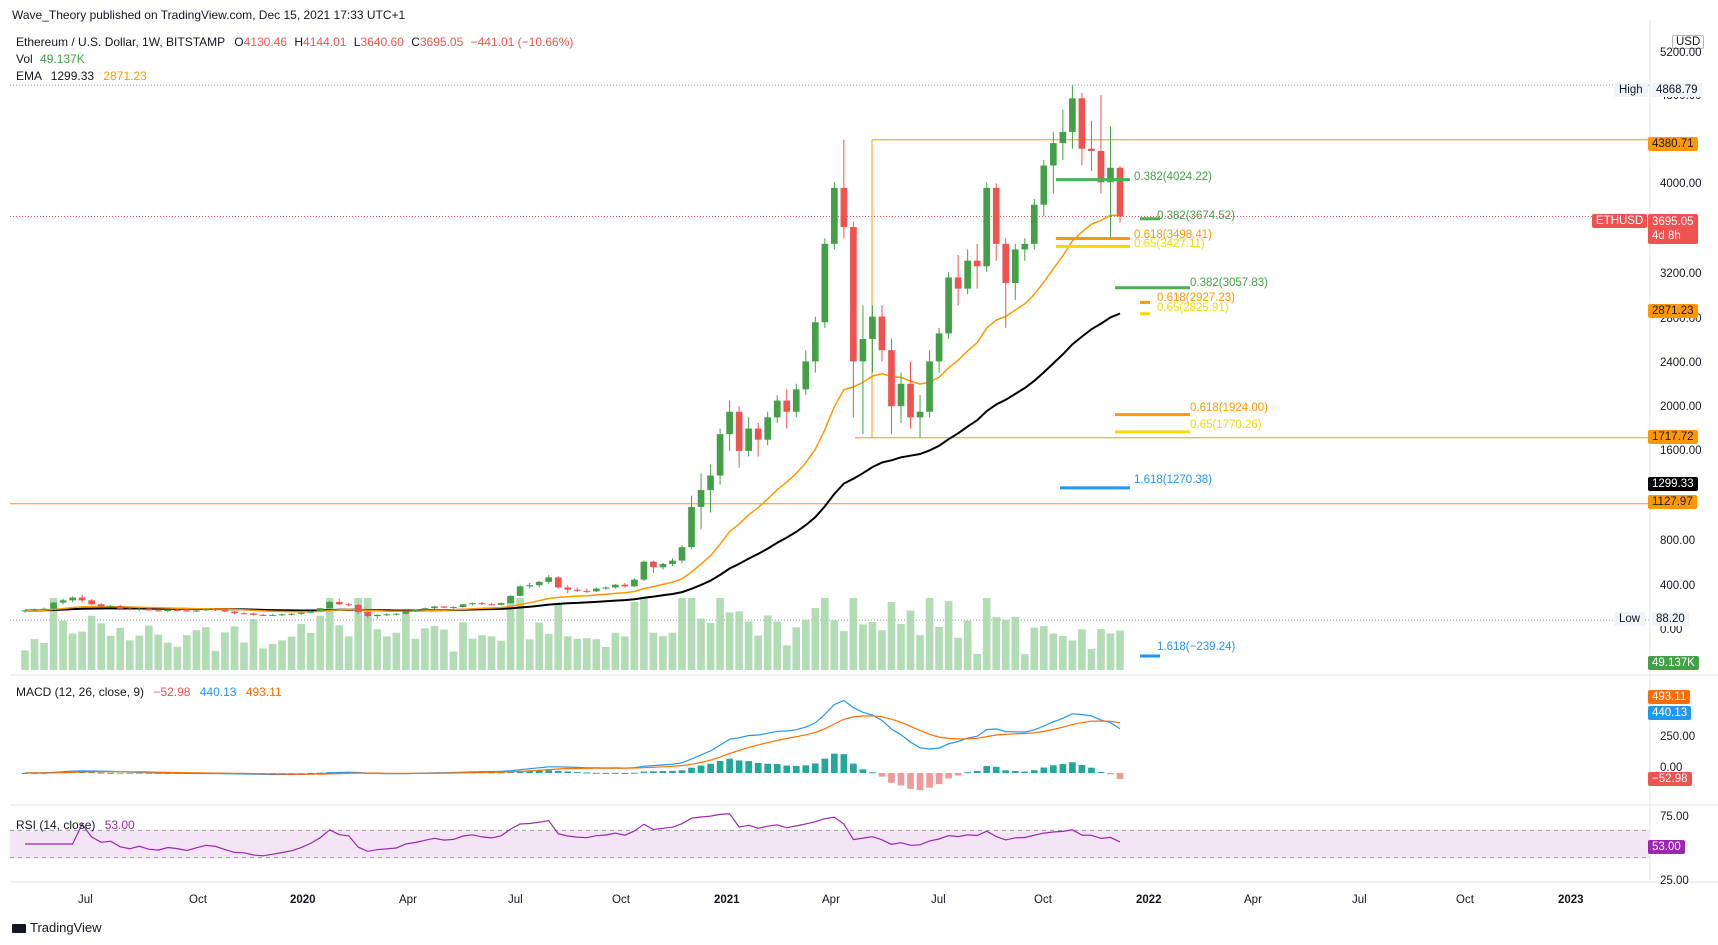 The image size is (1718, 945). I want to click on ema2-value: 2871.23, so click(125, 76).